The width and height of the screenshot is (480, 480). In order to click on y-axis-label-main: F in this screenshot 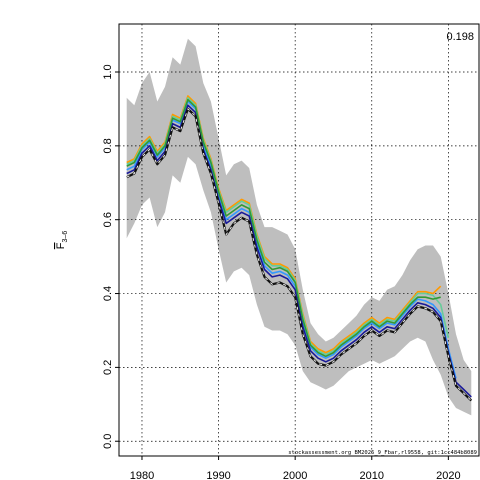, I will do `click(61, 245)`.